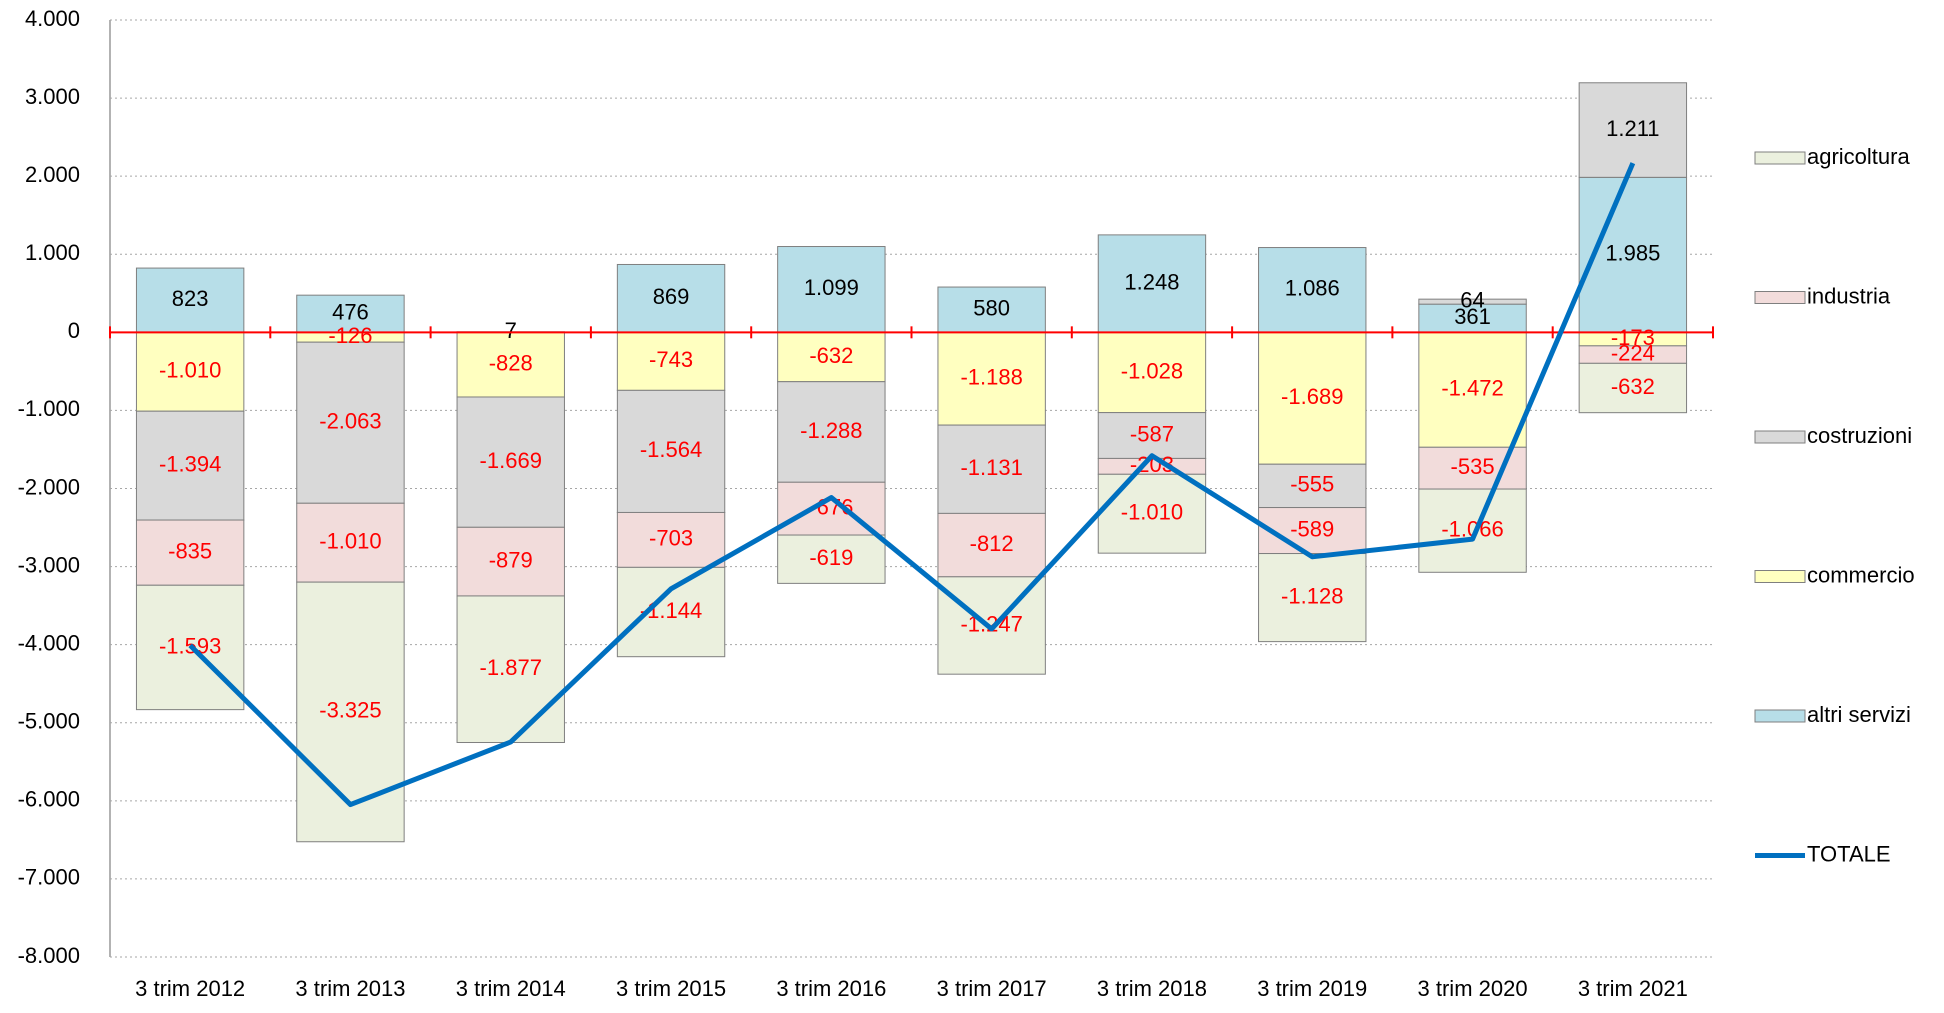 The width and height of the screenshot is (1944, 1013). I want to click on data-label: 361, so click(1472, 316).